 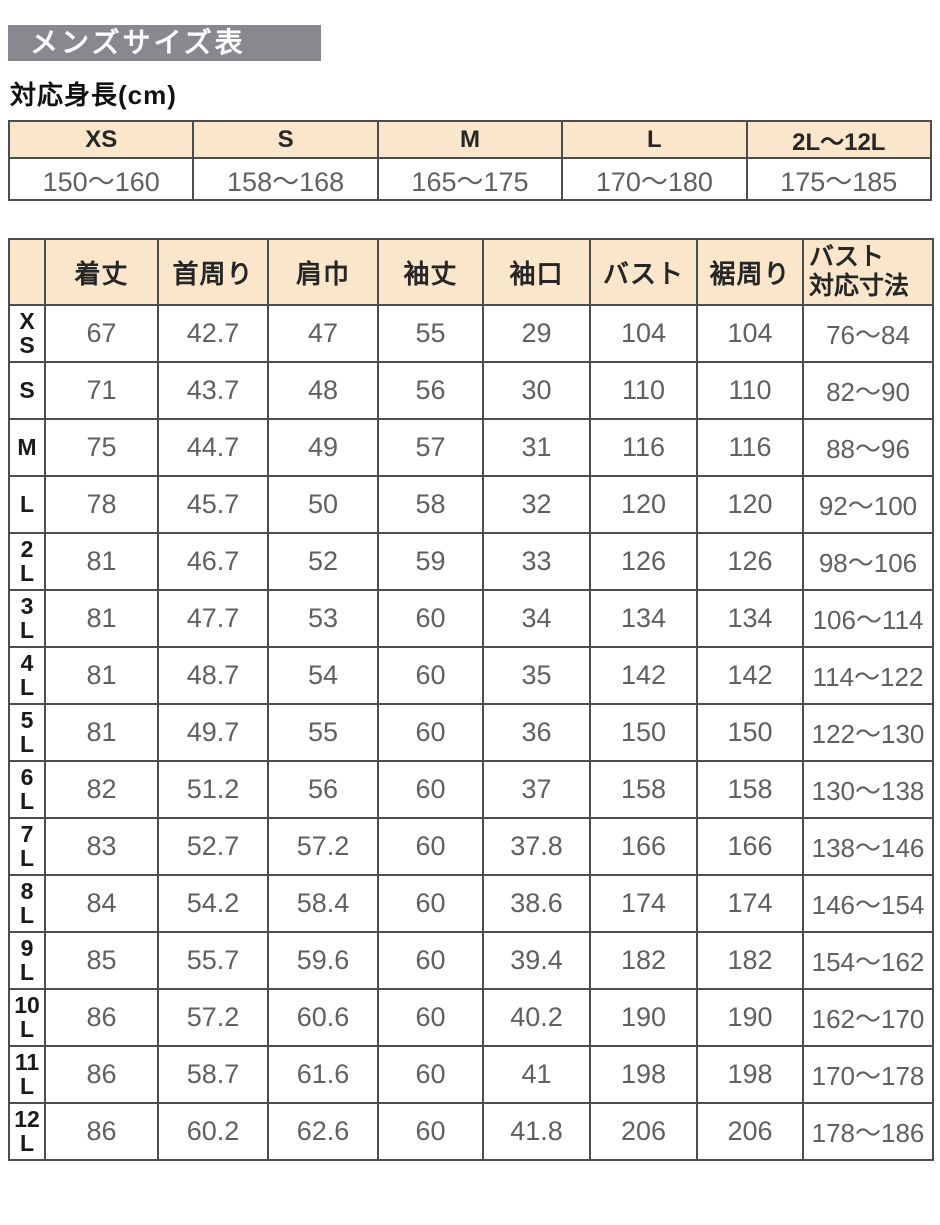 What do you see at coordinates (536, 1017) in the screenshot?
I see `size-value-cell: 40.2` at bounding box center [536, 1017].